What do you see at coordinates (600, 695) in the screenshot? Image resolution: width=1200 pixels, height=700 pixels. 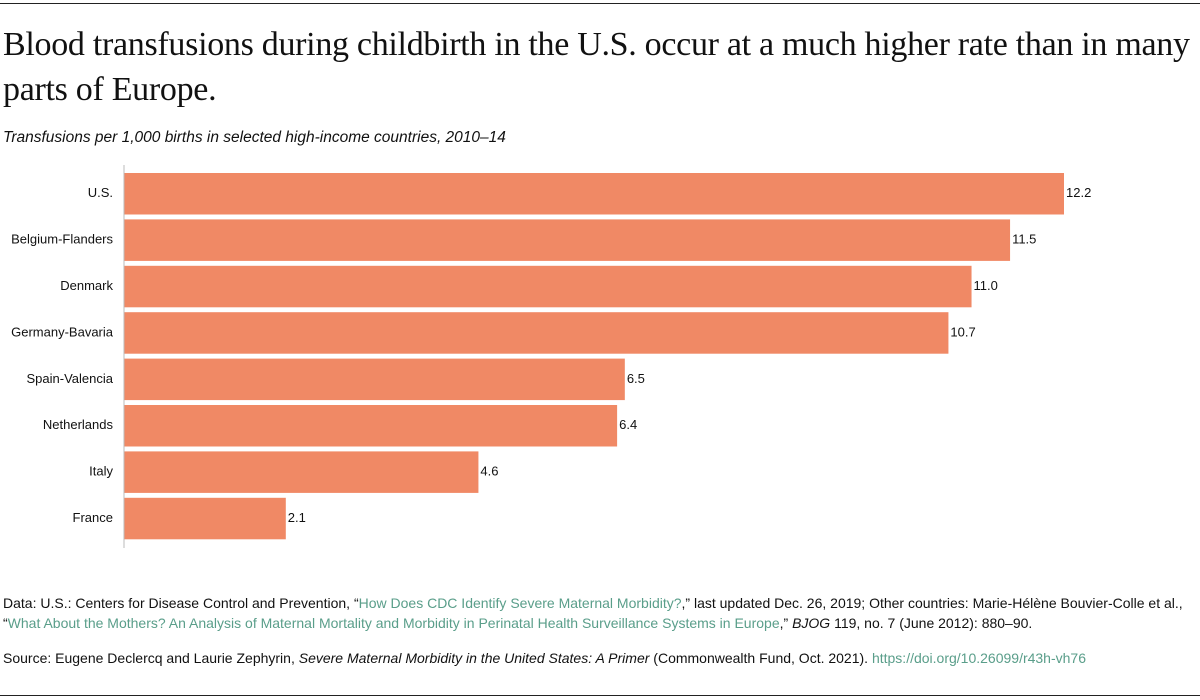 I see `bottom-rule` at bounding box center [600, 695].